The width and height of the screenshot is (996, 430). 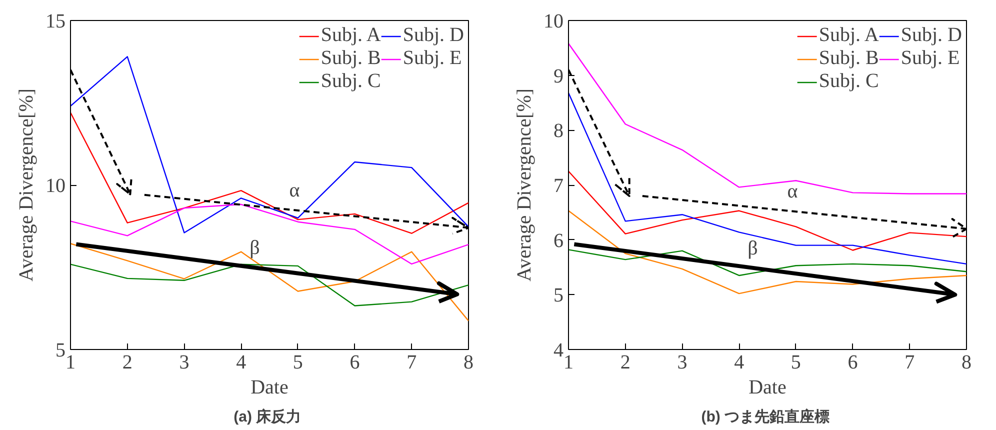 I want to click on y-tick-label: 9, so click(x=559, y=76).